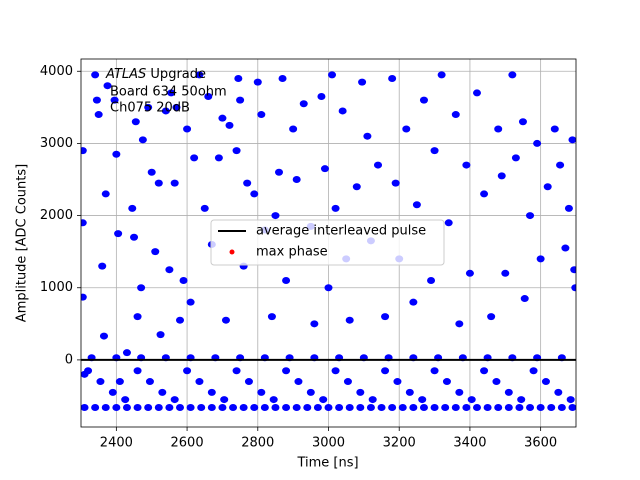  What do you see at coordinates (341, 231) in the screenshot?
I see `legend-label: average interleaved pulse` at bounding box center [341, 231].